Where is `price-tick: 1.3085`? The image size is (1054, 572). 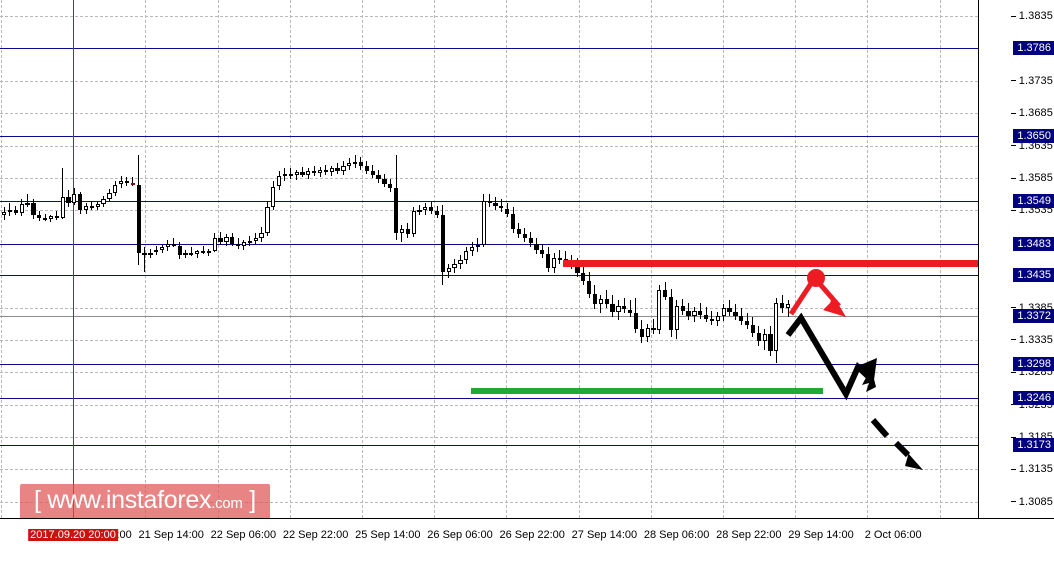
price-tick: 1.3085 is located at coordinates (1031, 502).